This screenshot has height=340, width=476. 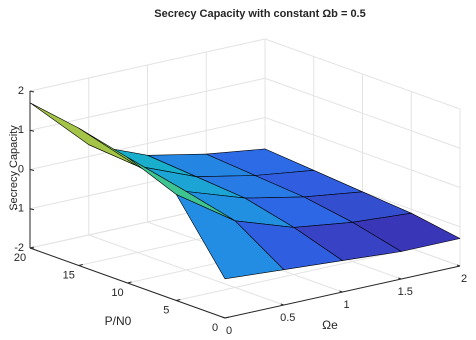 I want to click on x-tick-label: 1.5, so click(x=405, y=292).